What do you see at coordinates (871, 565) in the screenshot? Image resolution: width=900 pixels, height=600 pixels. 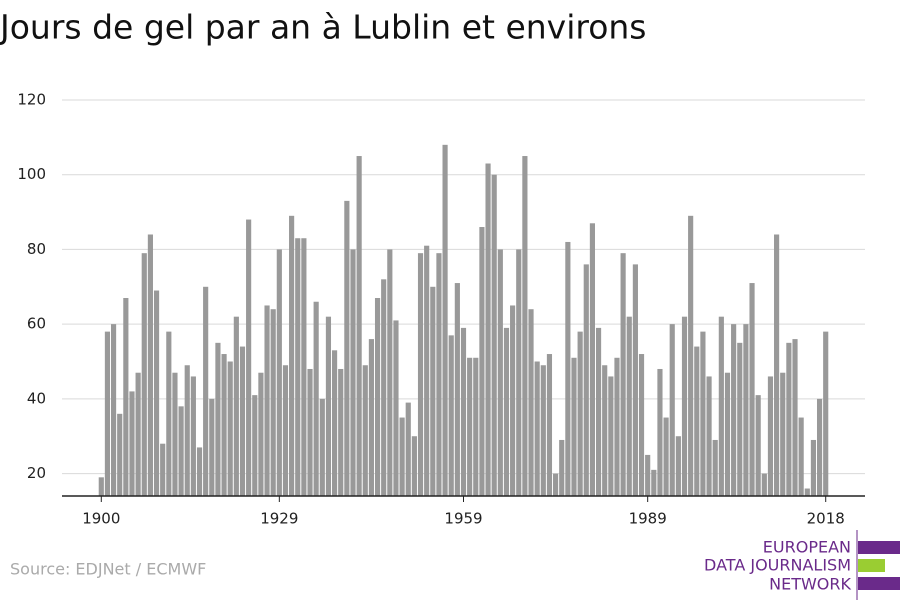 I see `logo-bar` at bounding box center [871, 565].